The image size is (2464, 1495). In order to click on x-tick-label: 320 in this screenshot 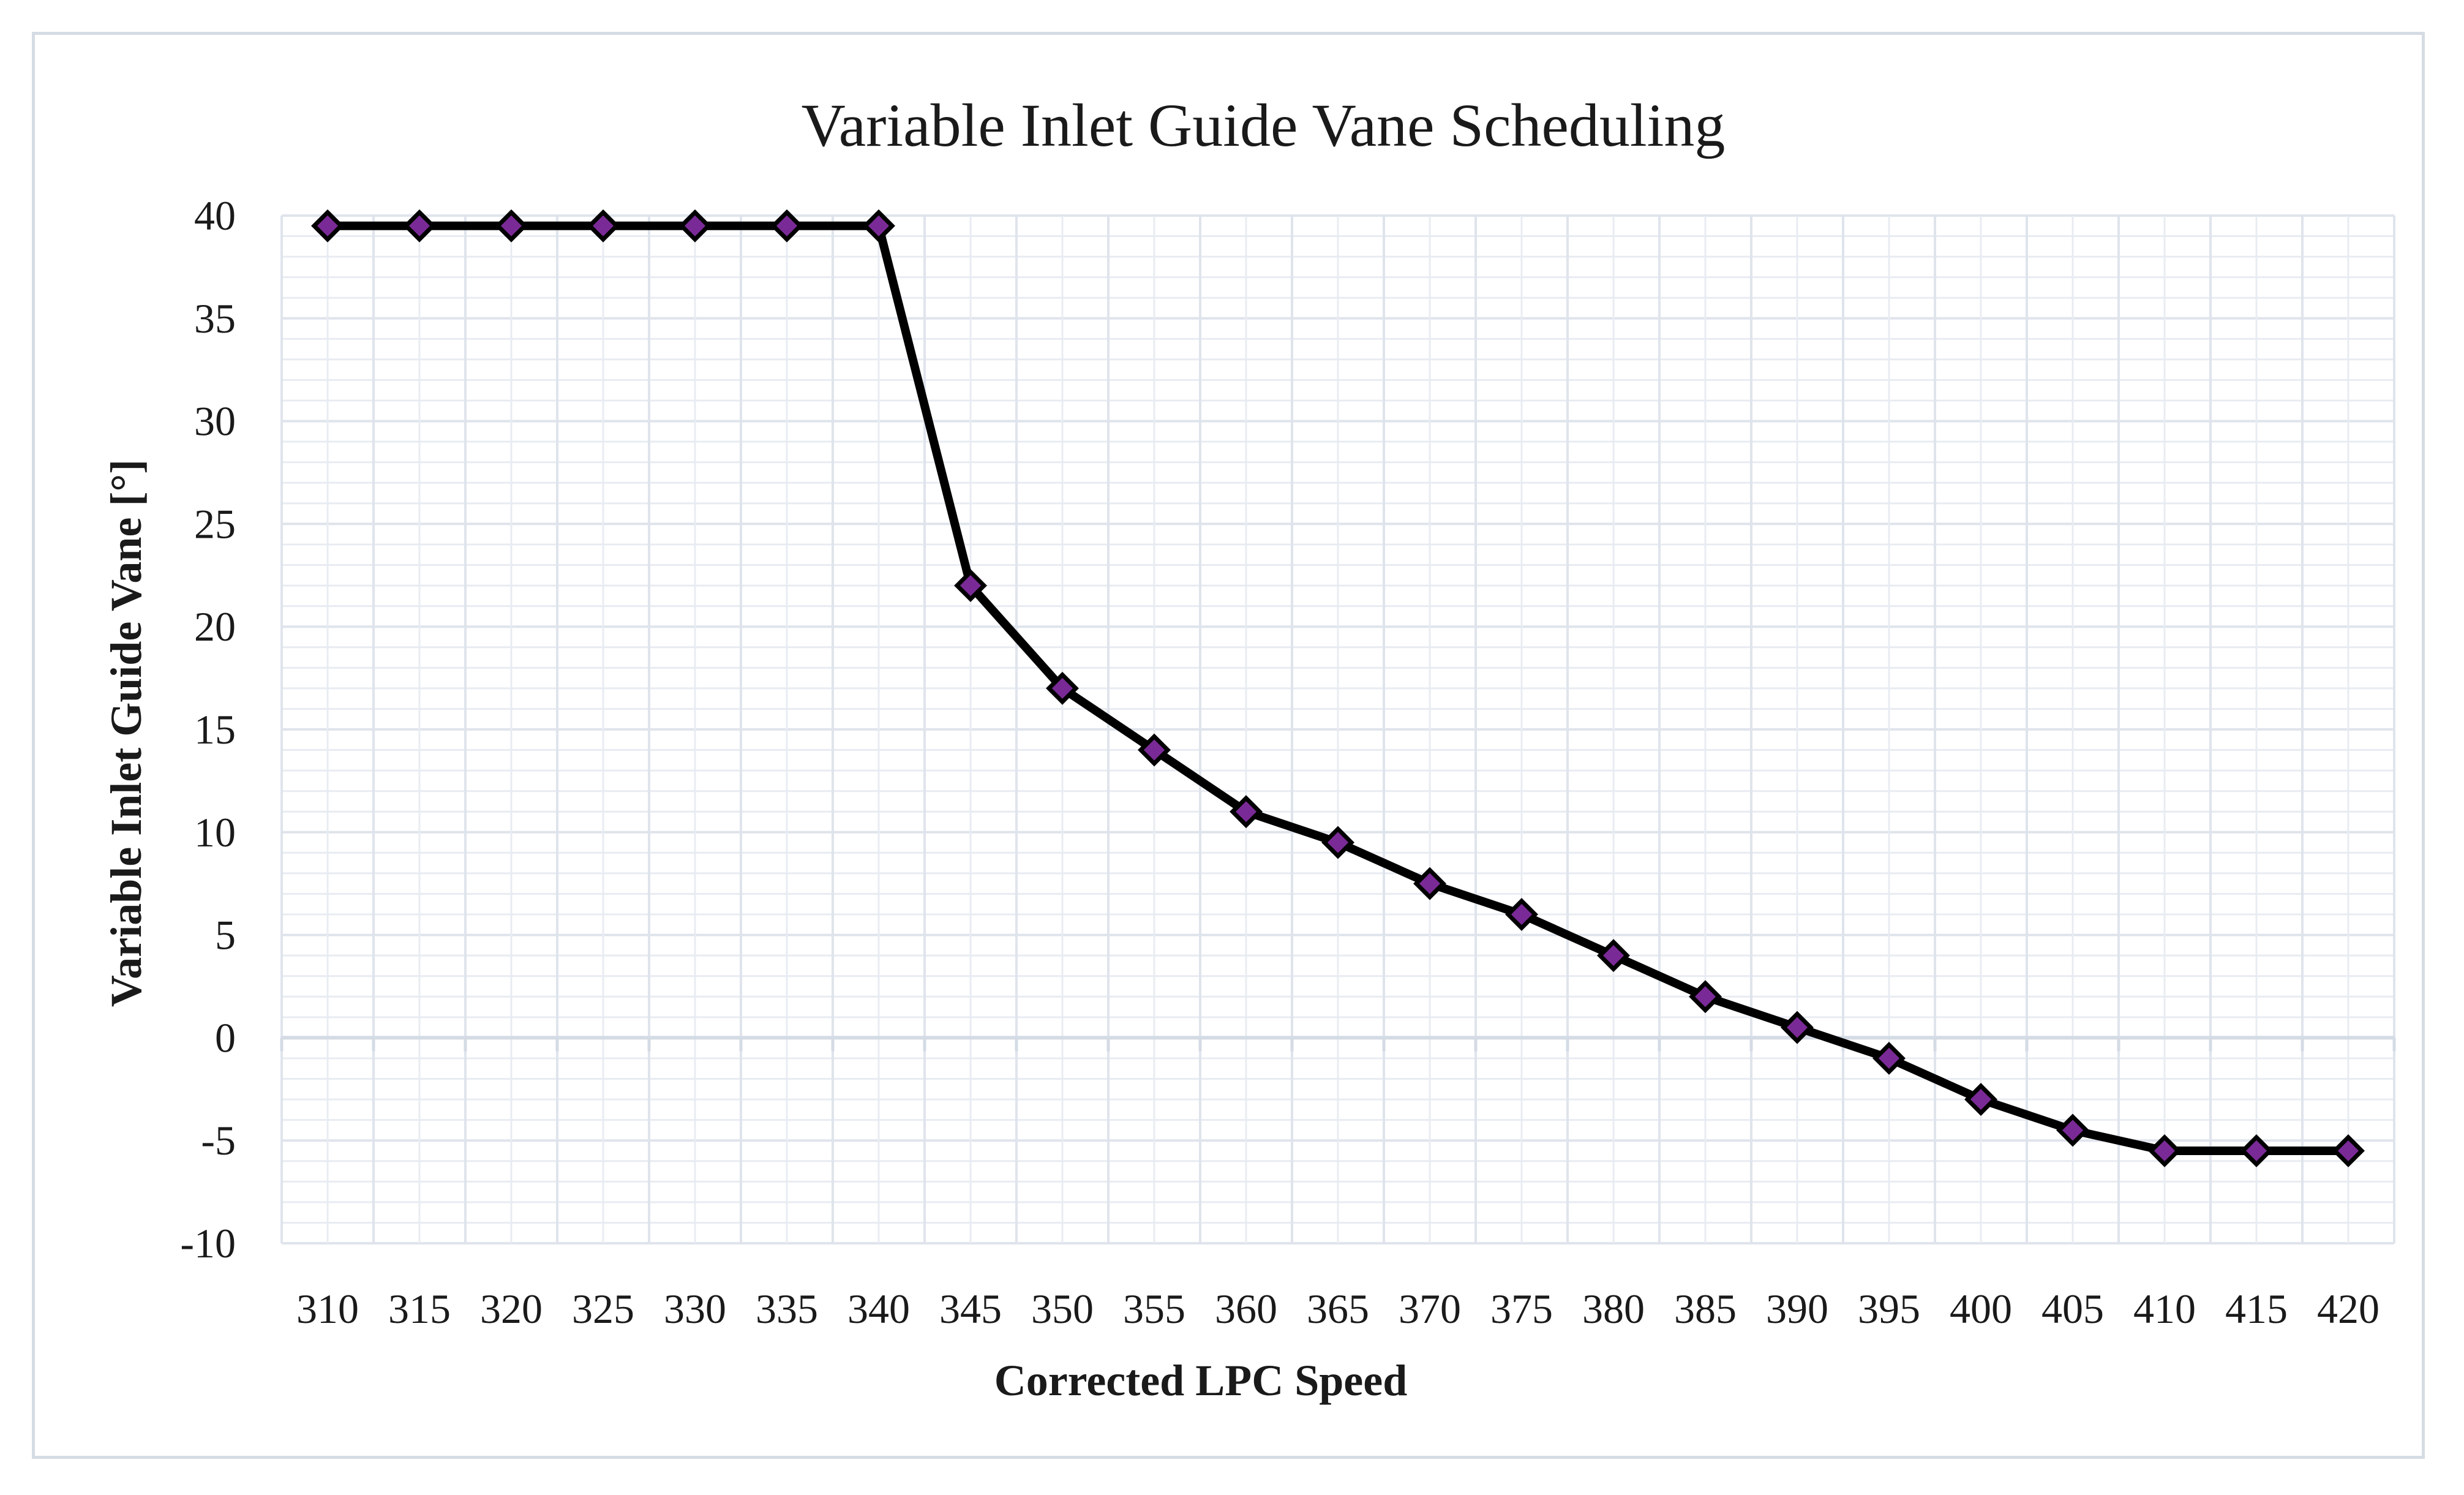, I will do `click(512, 1309)`.